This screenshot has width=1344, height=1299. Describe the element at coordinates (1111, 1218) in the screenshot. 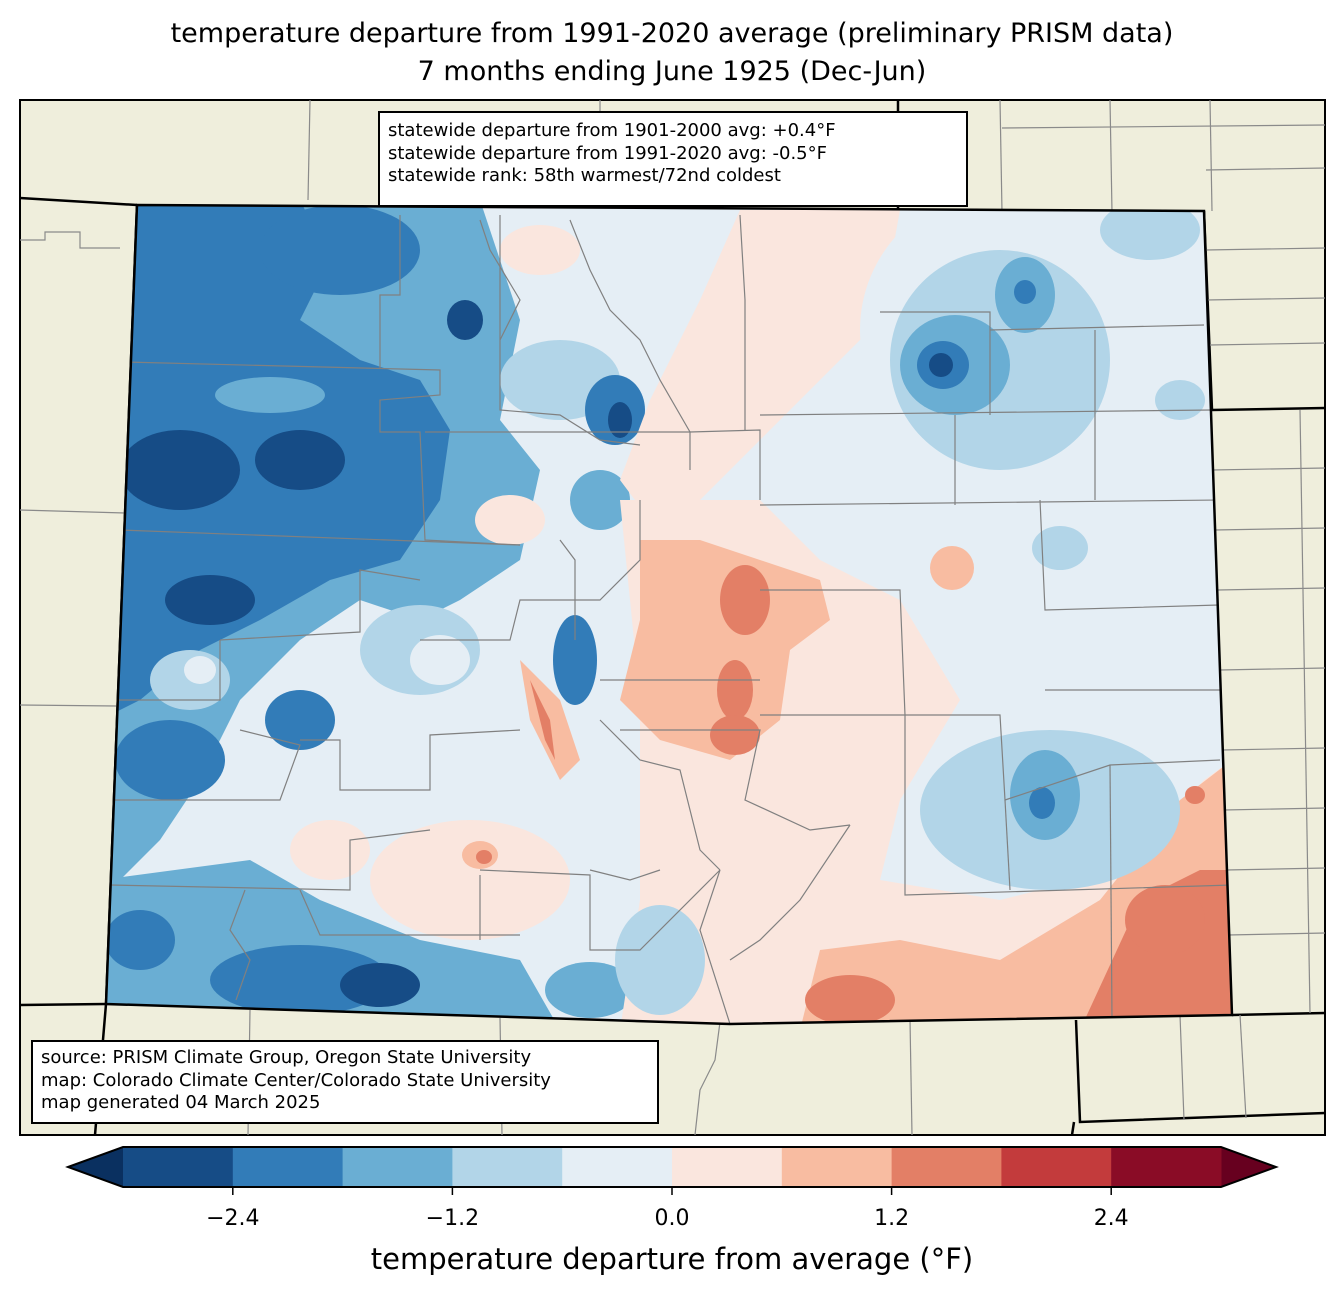

I see `colorbar-tick-label: 2.4` at that location.